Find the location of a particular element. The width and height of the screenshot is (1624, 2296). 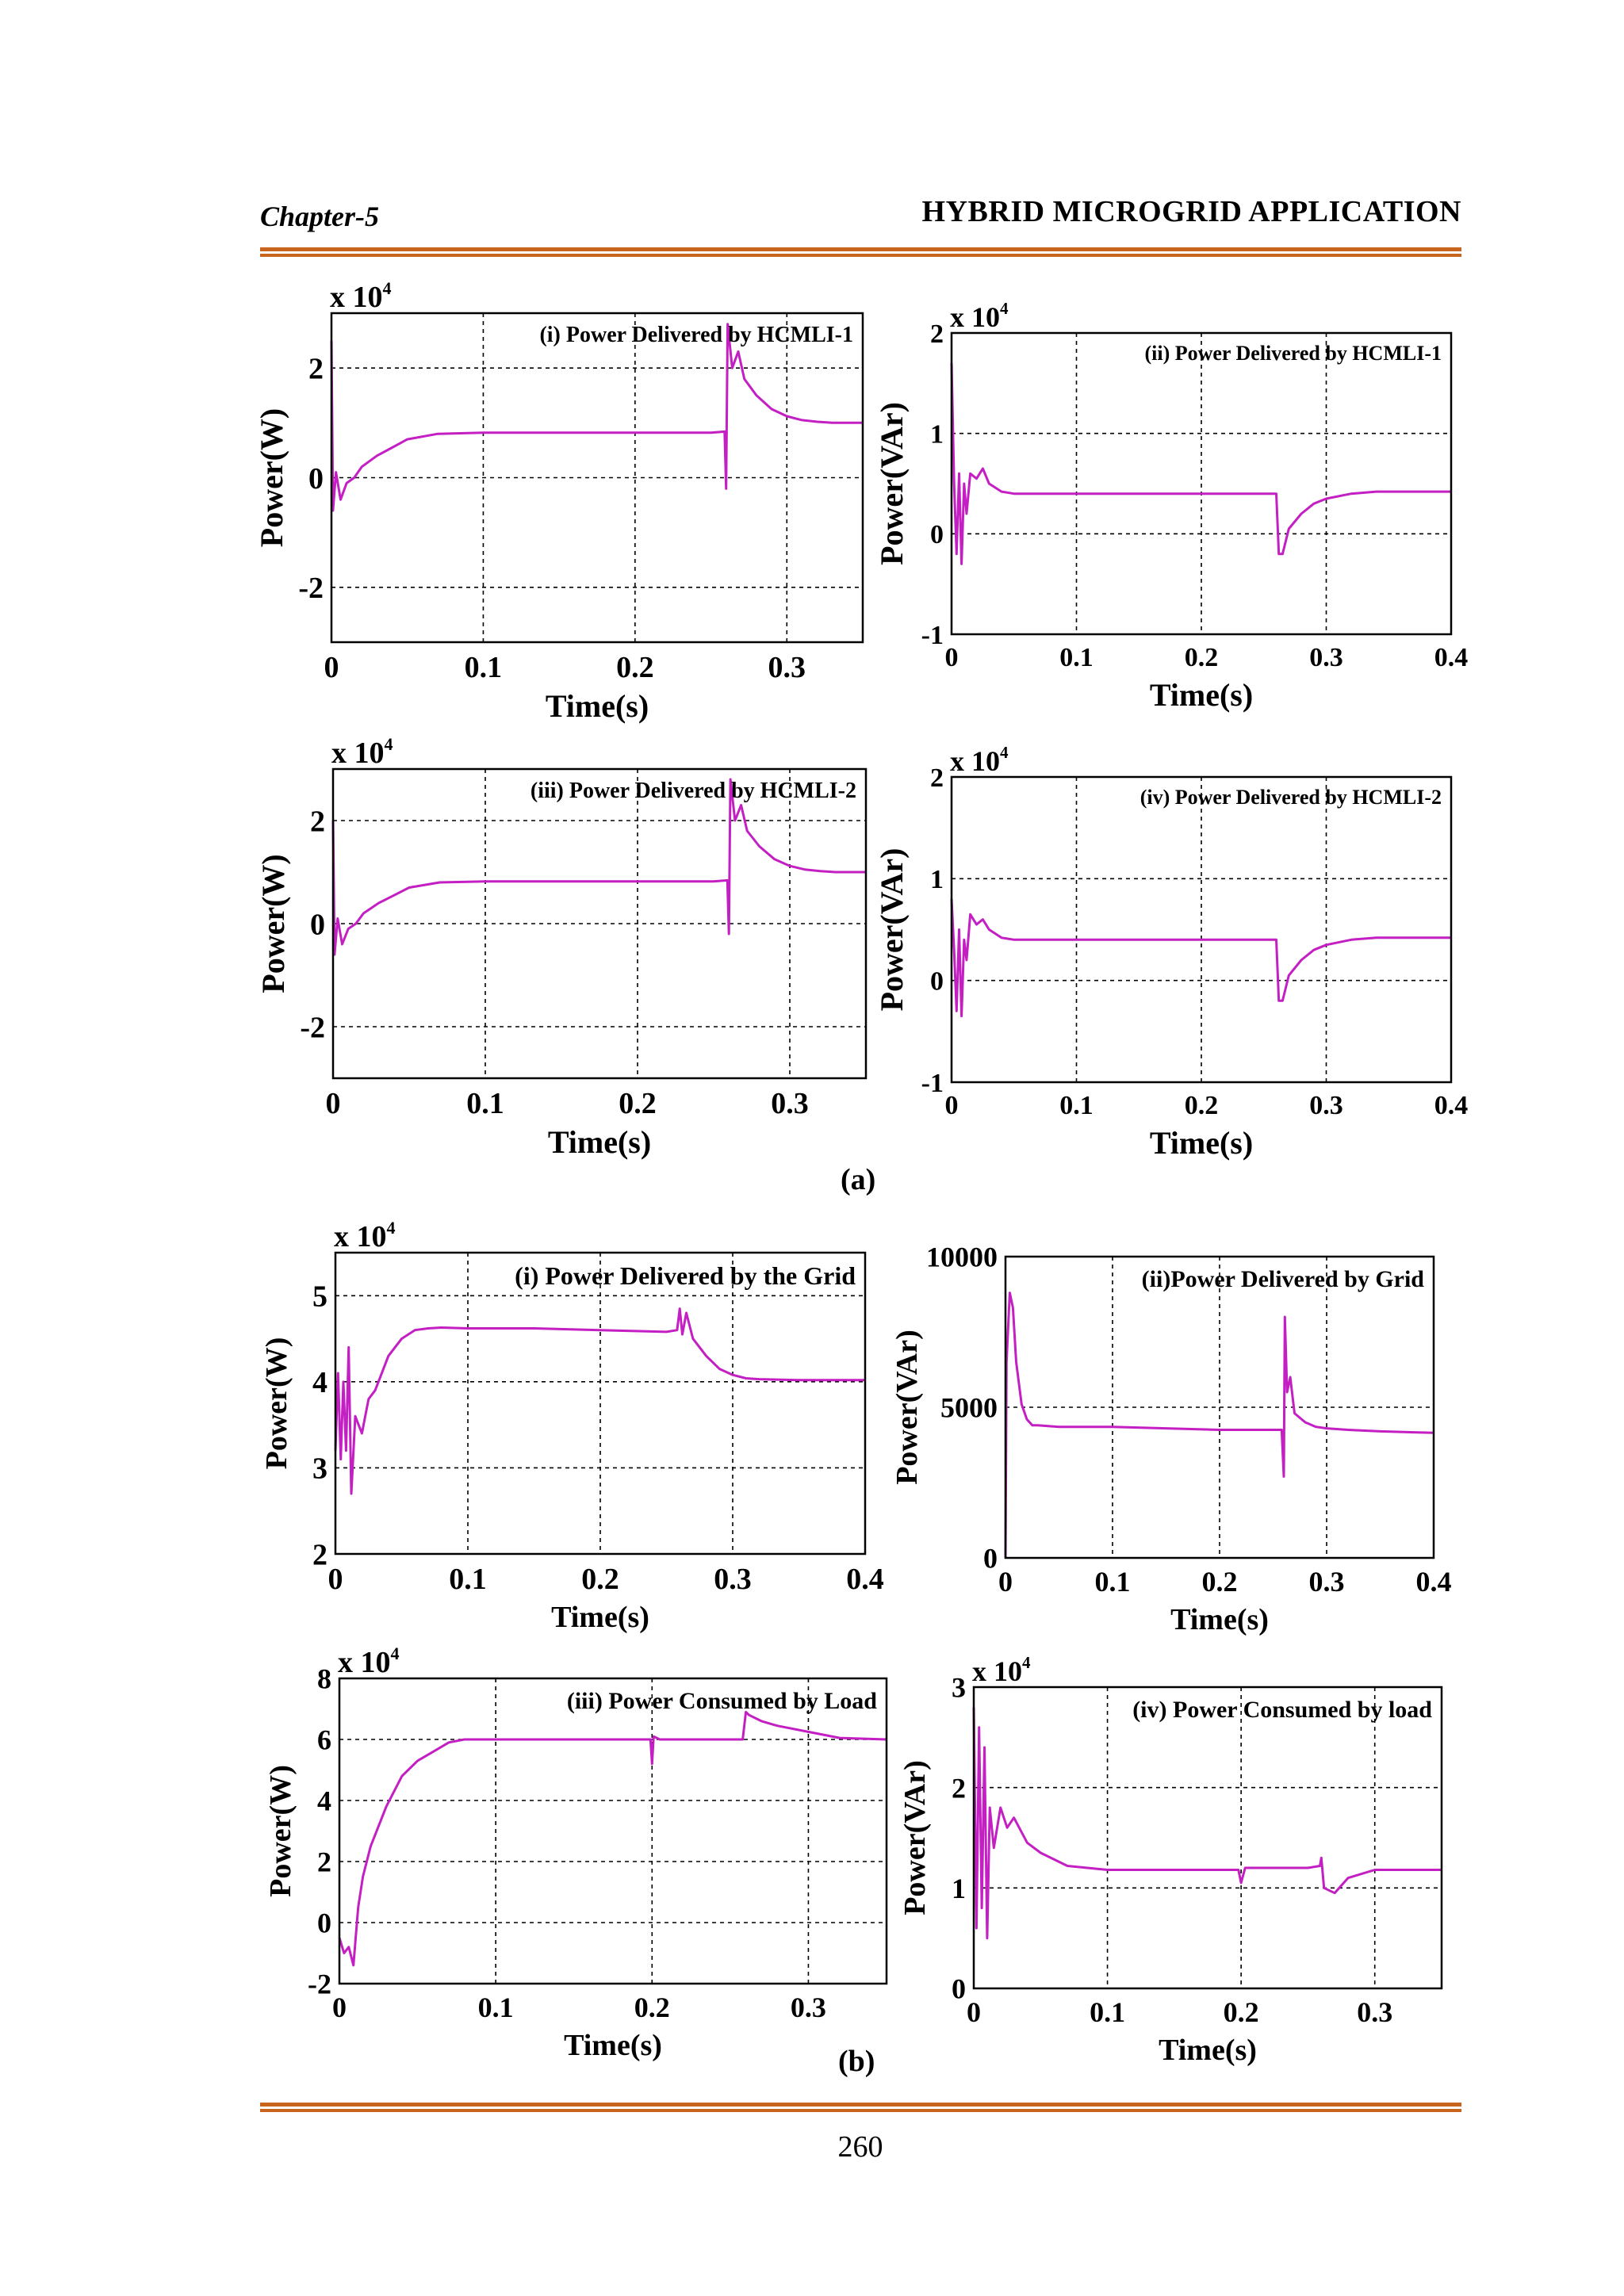

y-tick-label: 5 is located at coordinates (319, 1297).